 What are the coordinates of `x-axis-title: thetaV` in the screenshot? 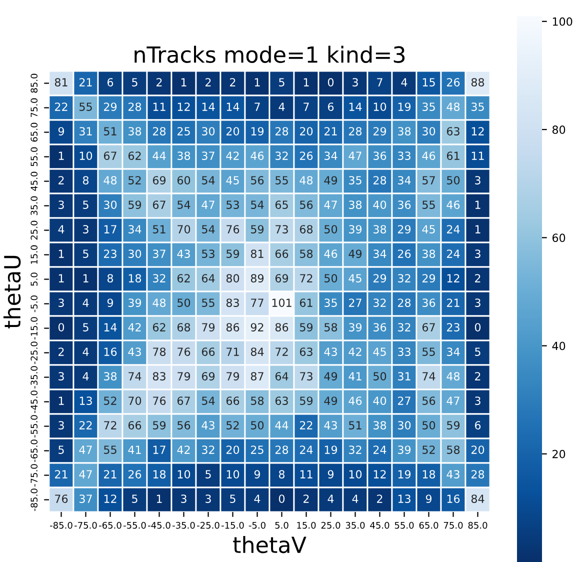 It's located at (269, 545).